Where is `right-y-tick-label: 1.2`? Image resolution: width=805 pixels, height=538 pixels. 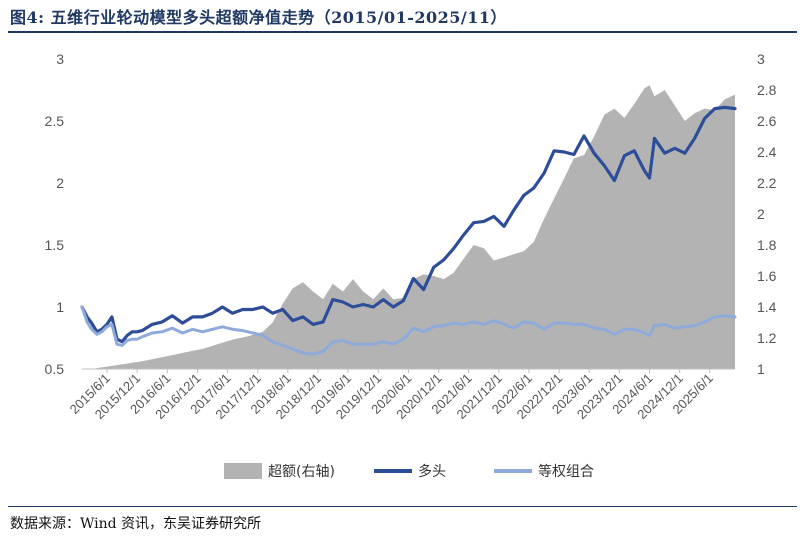 right-y-tick-label: 1.2 is located at coordinates (767, 338).